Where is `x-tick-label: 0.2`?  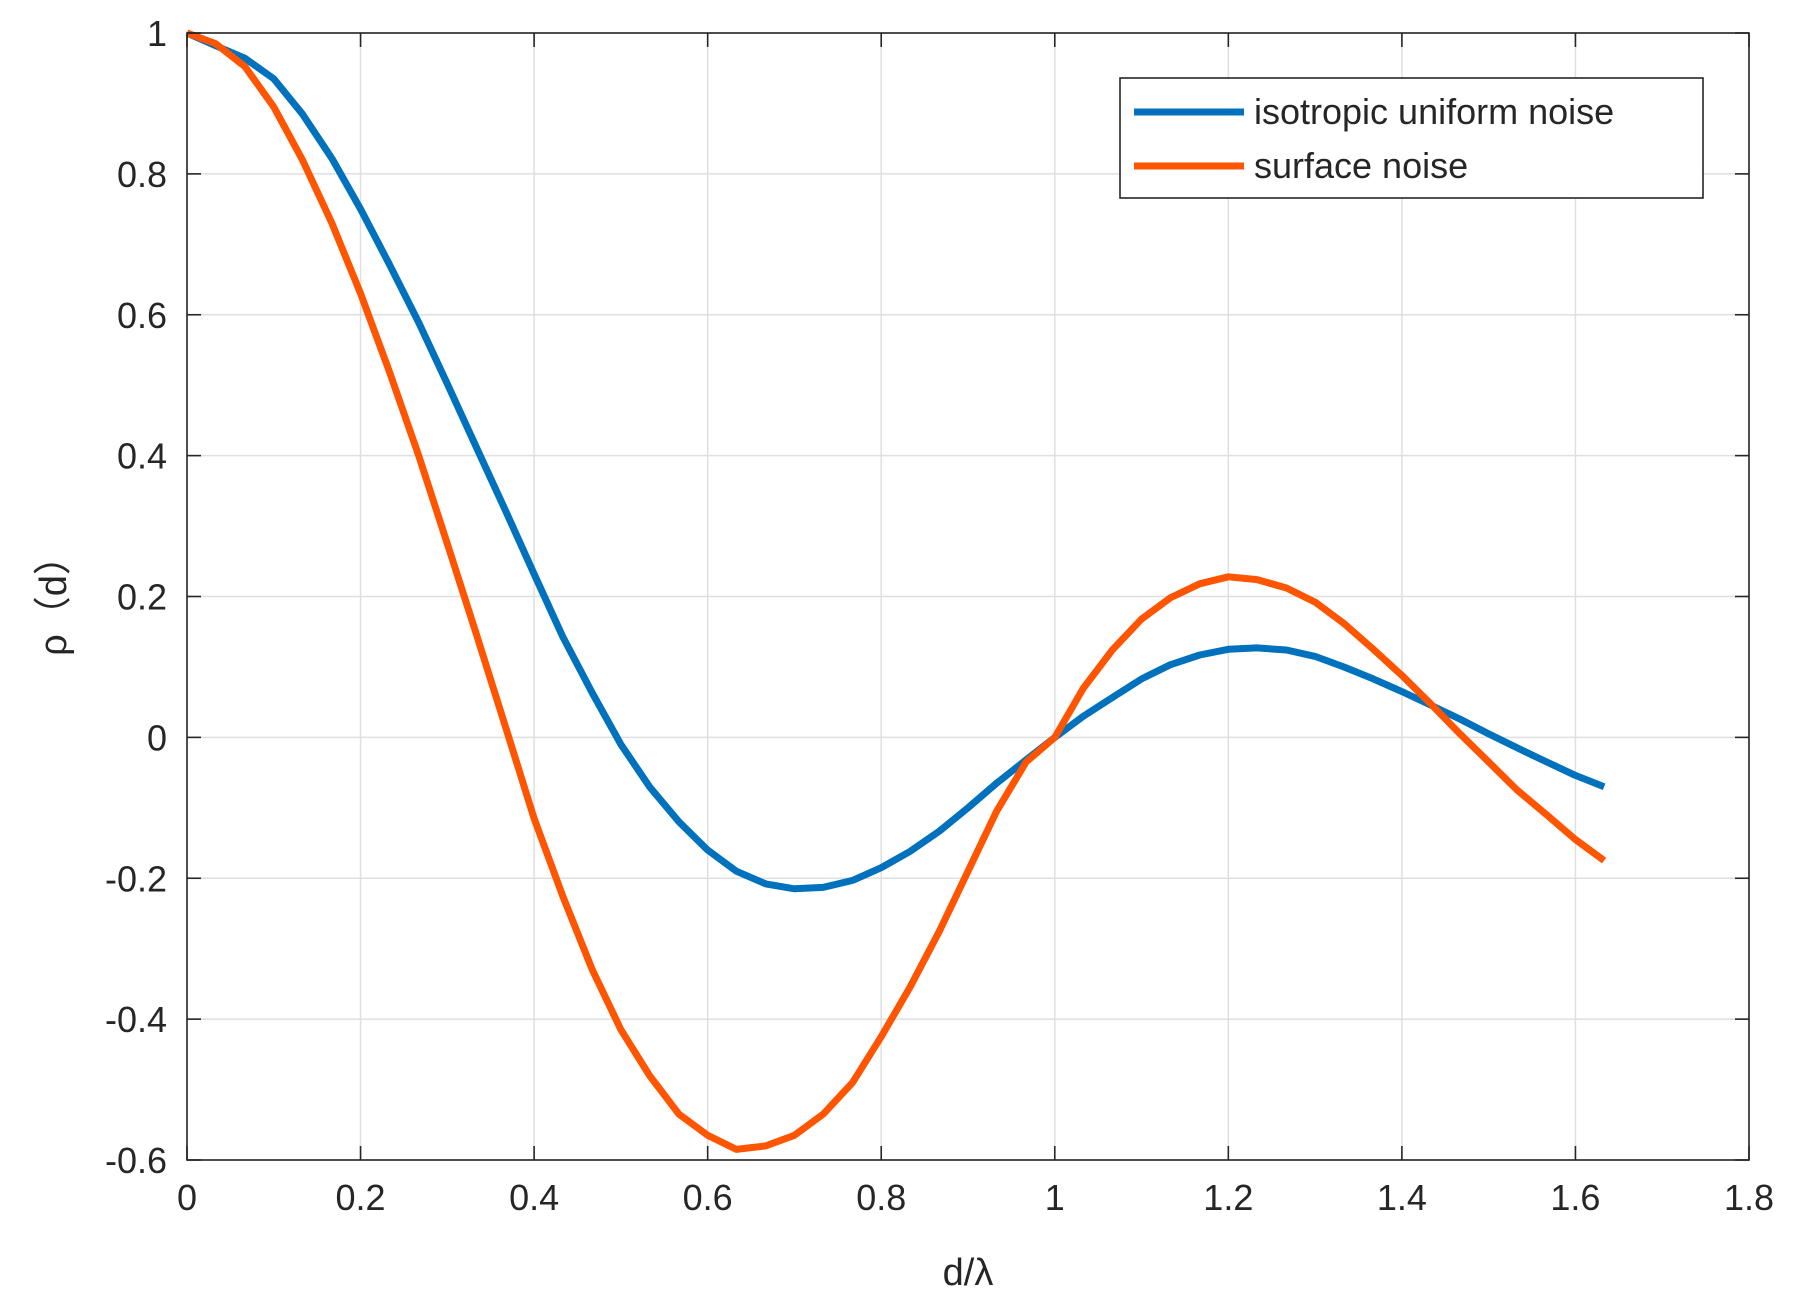 x-tick-label: 0.2 is located at coordinates (361, 1197).